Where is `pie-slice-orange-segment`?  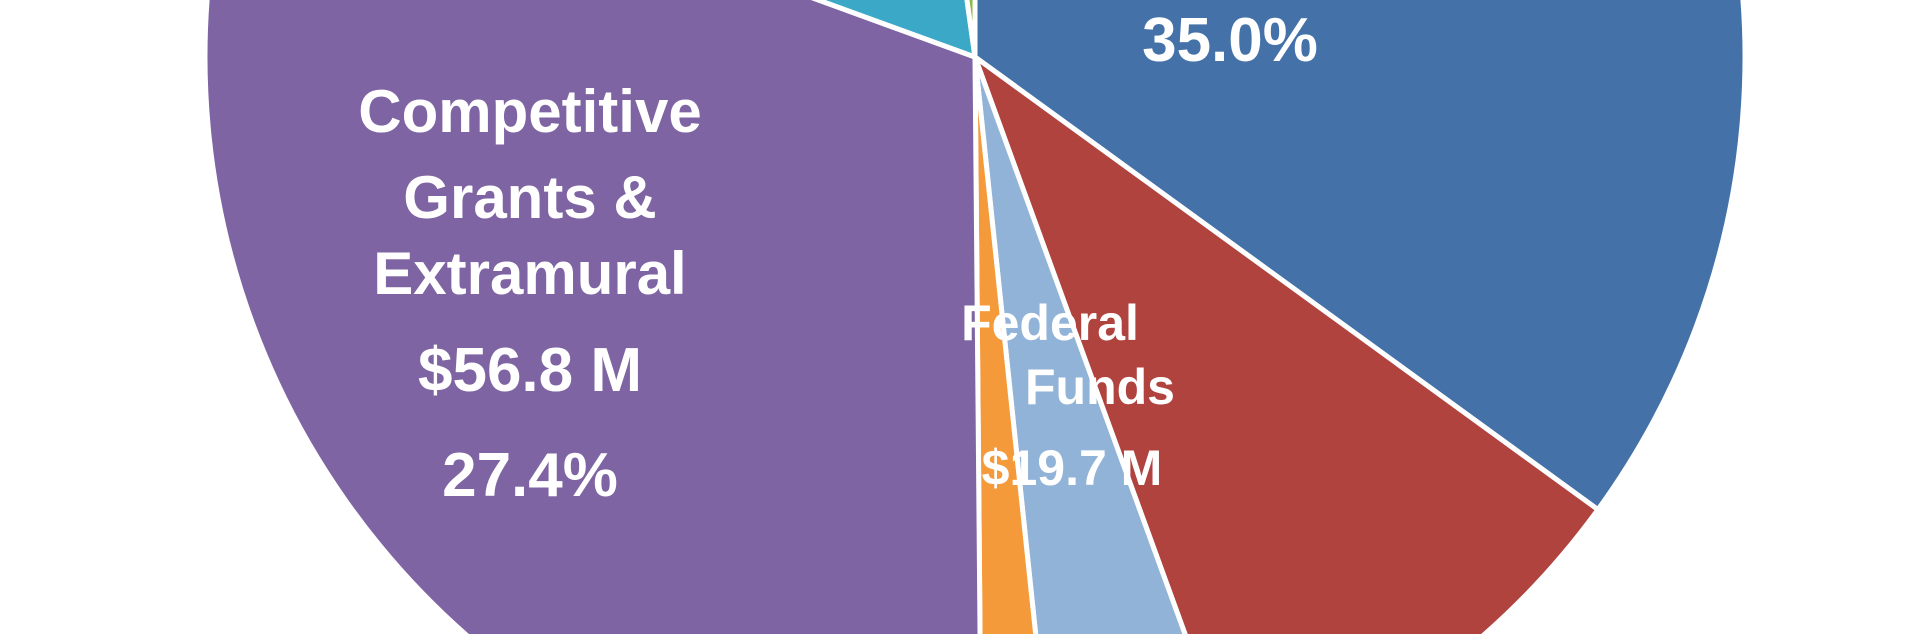
pie-slice-orange-segment is located at coordinates (1005, 344).